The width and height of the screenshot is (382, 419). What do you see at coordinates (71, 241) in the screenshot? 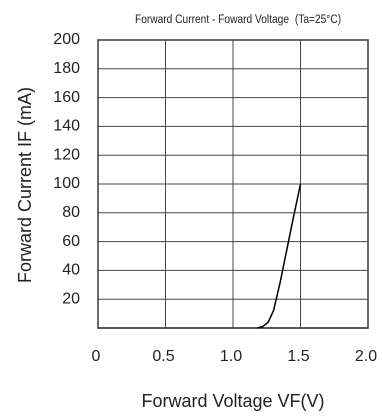
I see `y-tick-label: 60` at bounding box center [71, 241].